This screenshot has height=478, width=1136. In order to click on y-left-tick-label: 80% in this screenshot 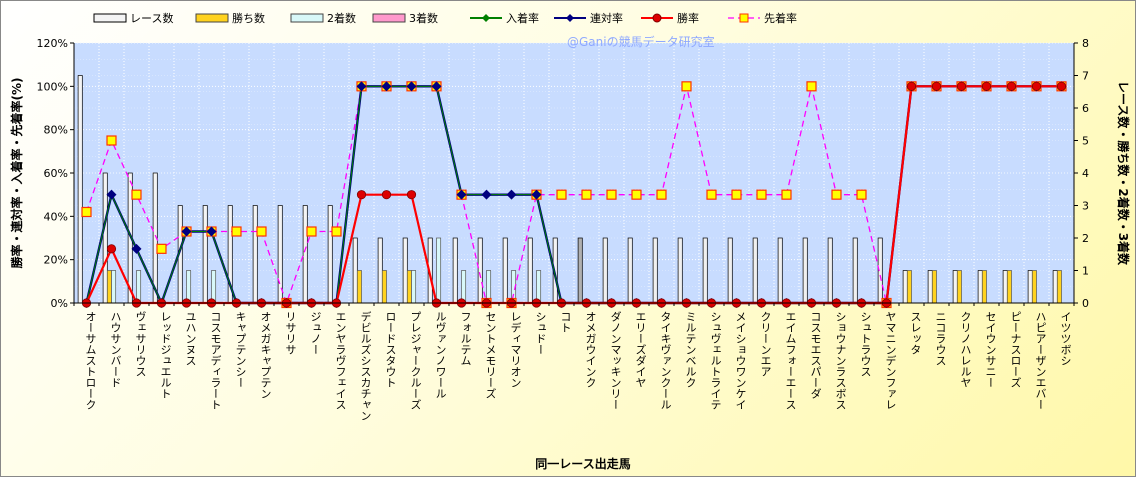, I will do `click(56, 130)`.